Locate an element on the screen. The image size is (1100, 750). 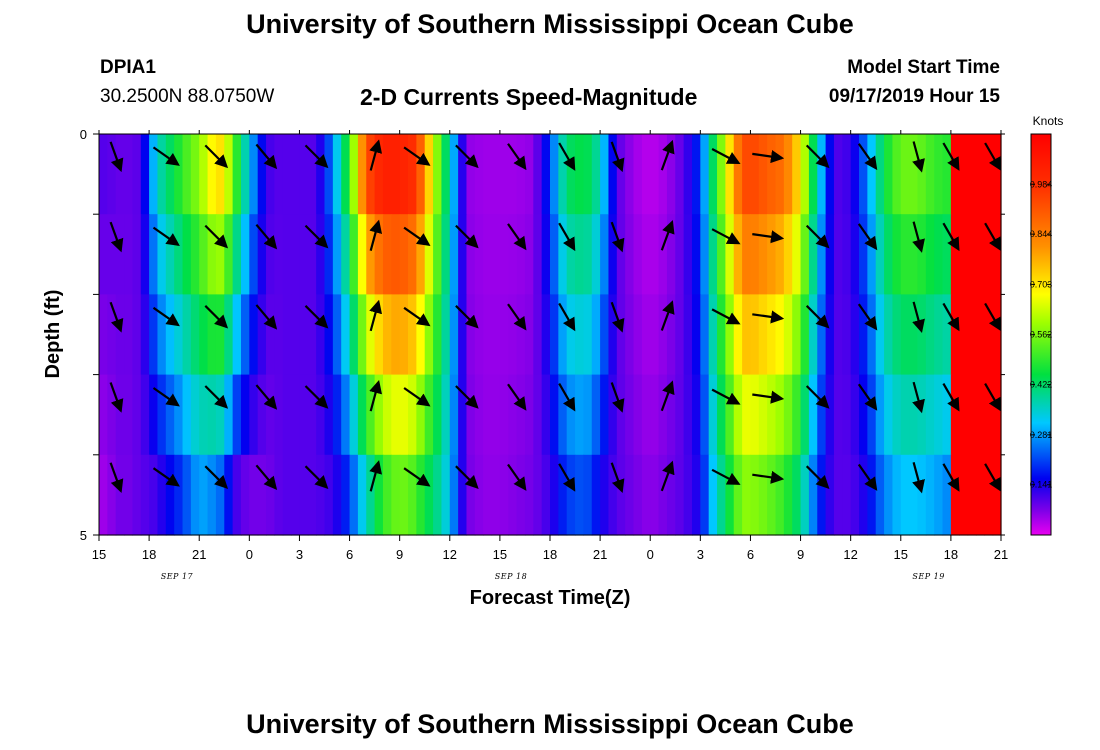
date-label: SEP 18 is located at coordinates (511, 576).